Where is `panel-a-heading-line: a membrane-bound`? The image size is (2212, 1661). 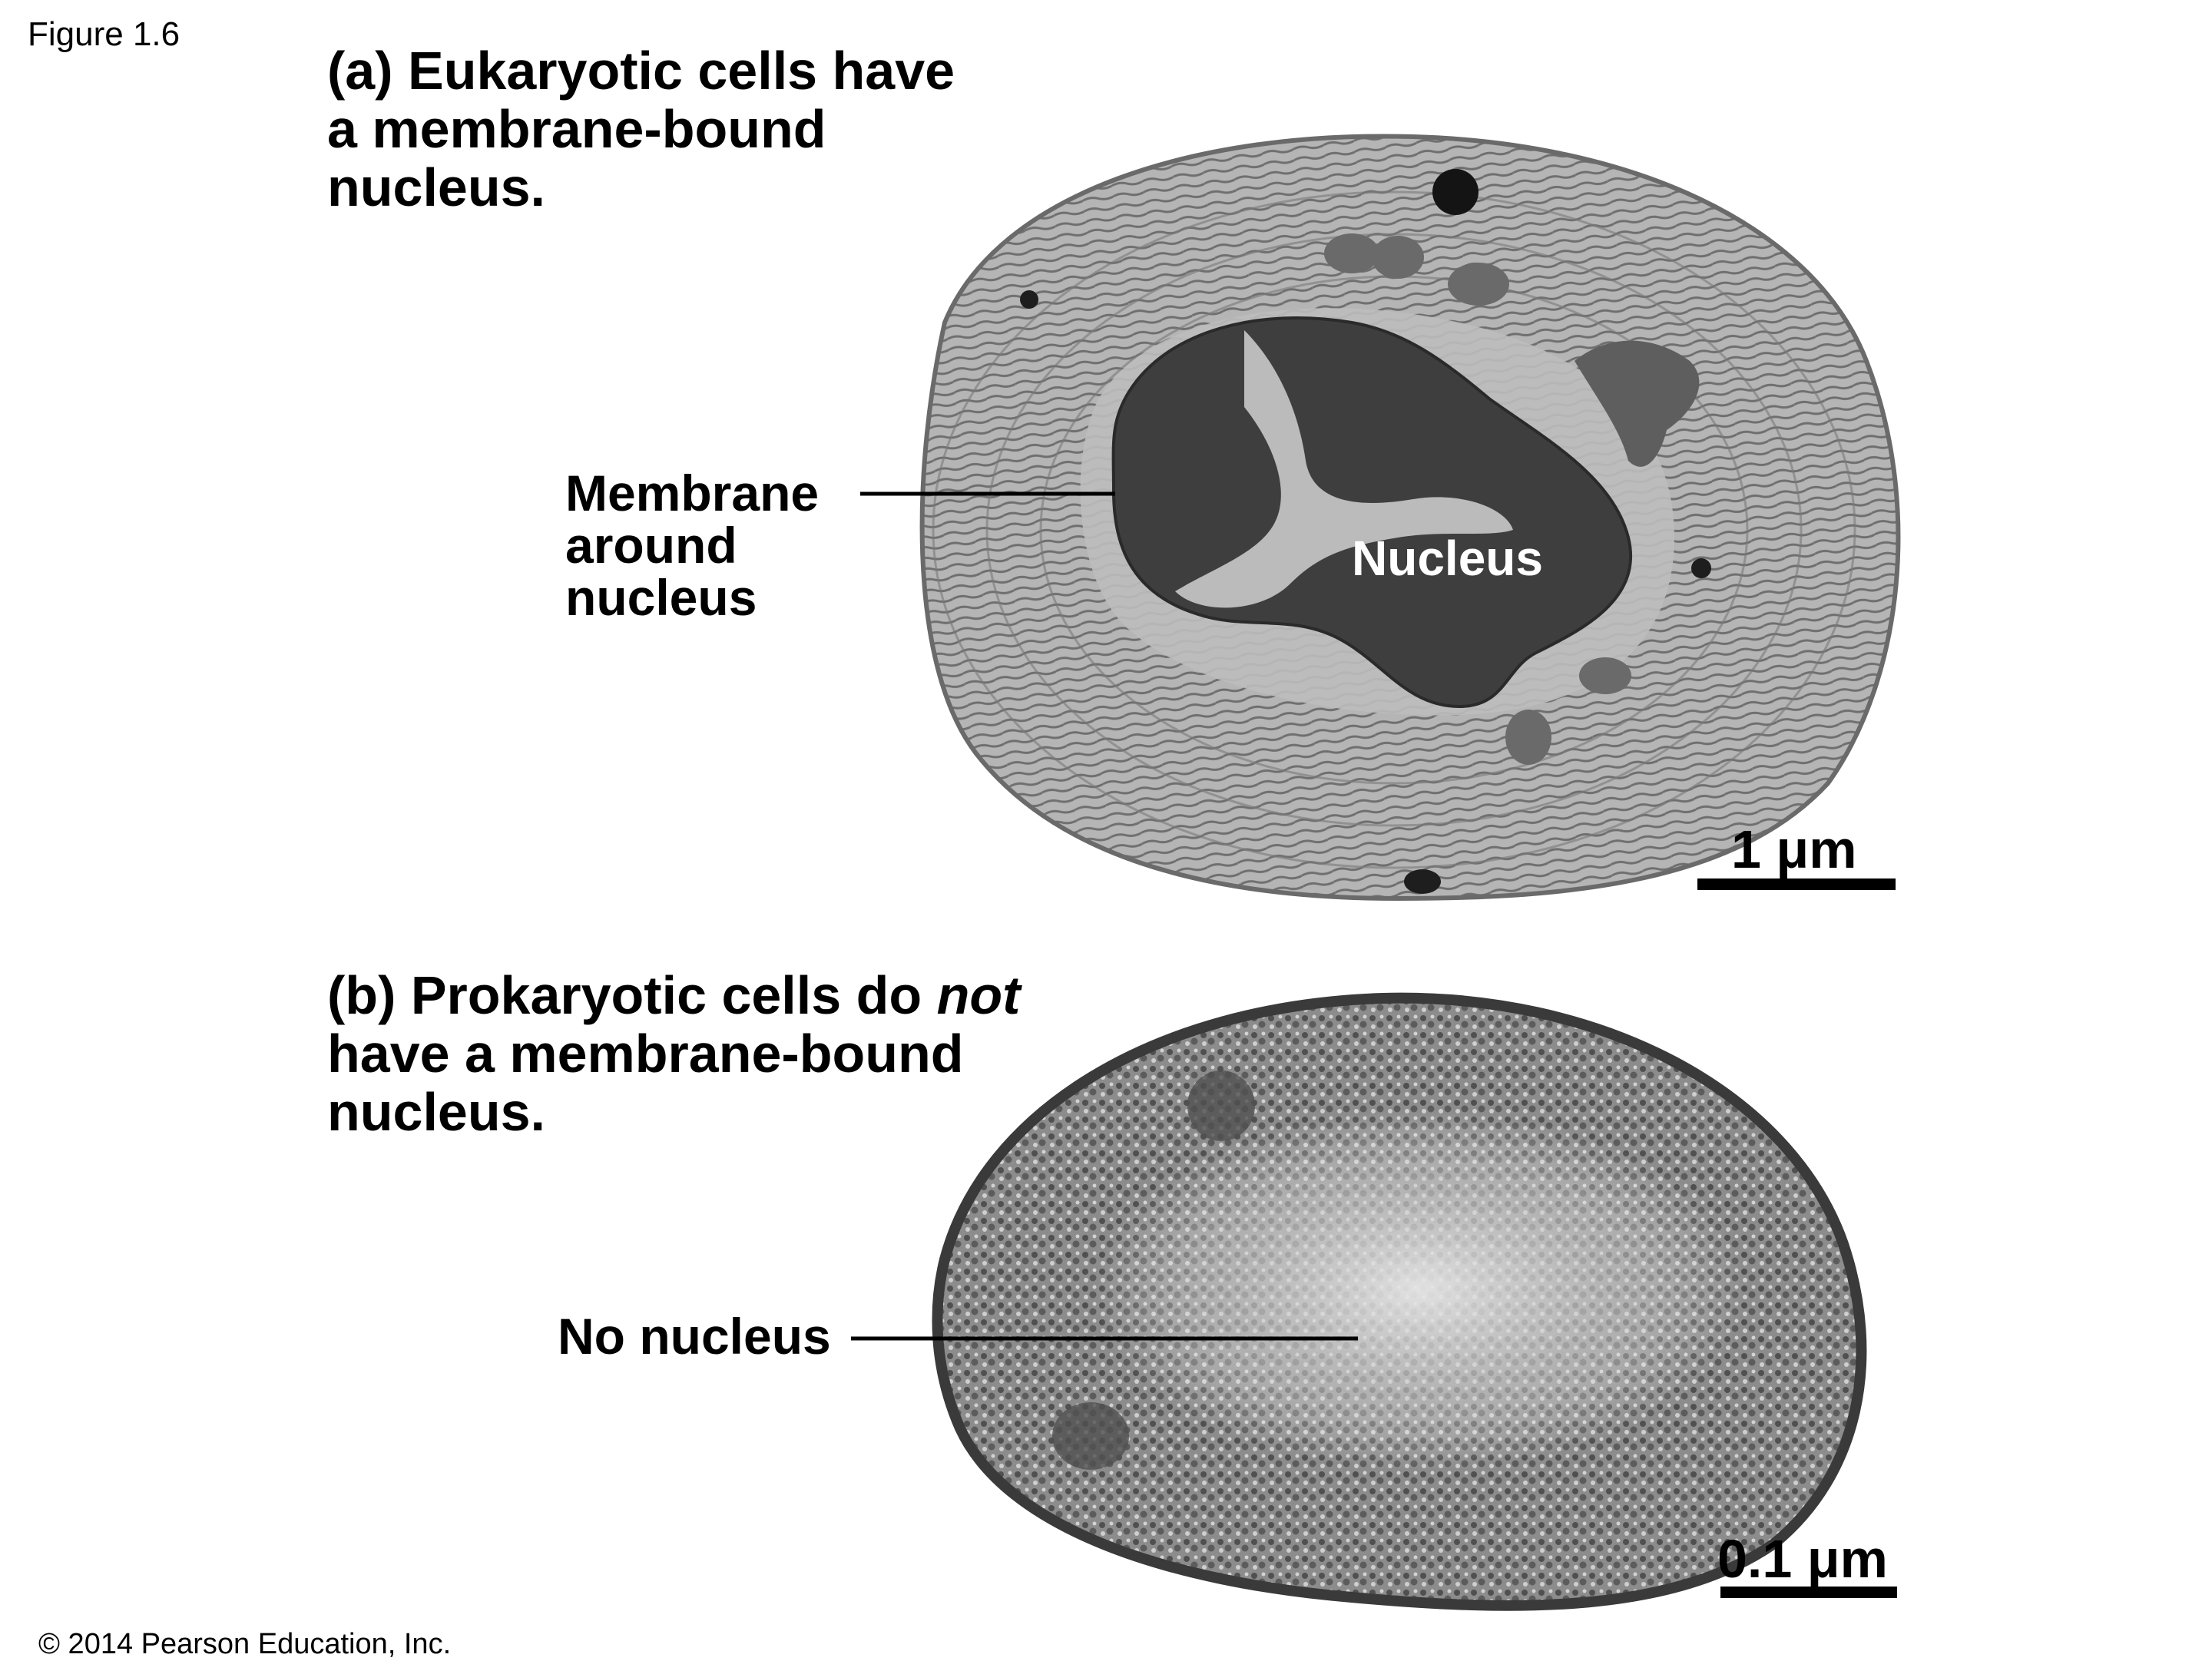
panel-a-heading-line: a membrane-bound is located at coordinates (577, 129).